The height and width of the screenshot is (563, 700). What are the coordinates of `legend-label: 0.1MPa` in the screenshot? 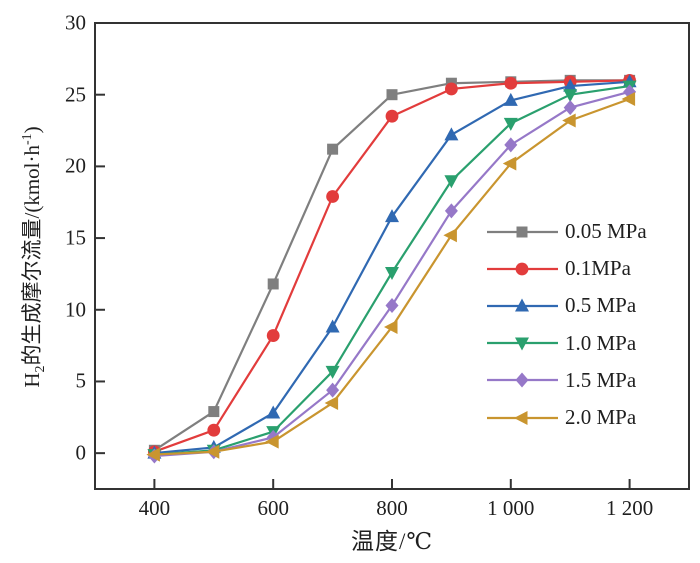 It's located at (598, 268).